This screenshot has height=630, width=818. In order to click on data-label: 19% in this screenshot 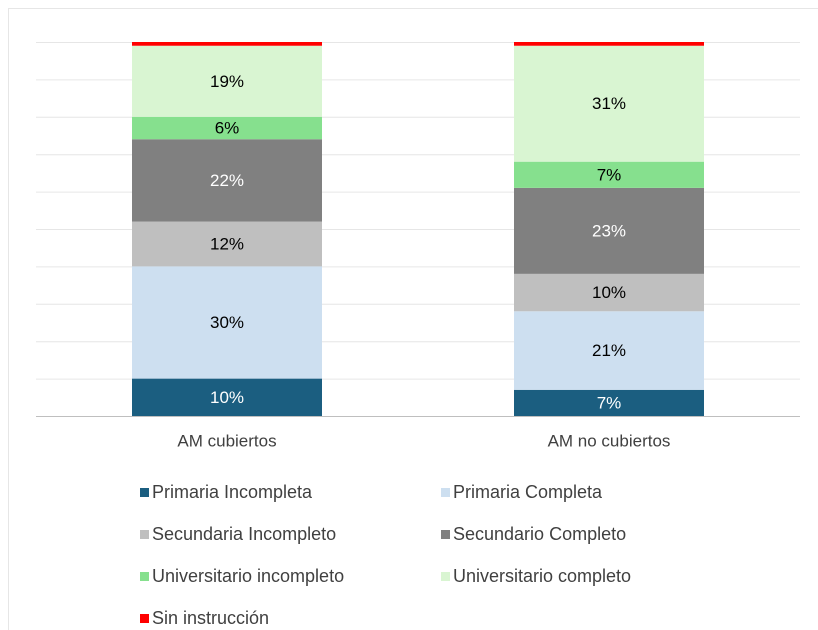, I will do `click(227, 81)`.